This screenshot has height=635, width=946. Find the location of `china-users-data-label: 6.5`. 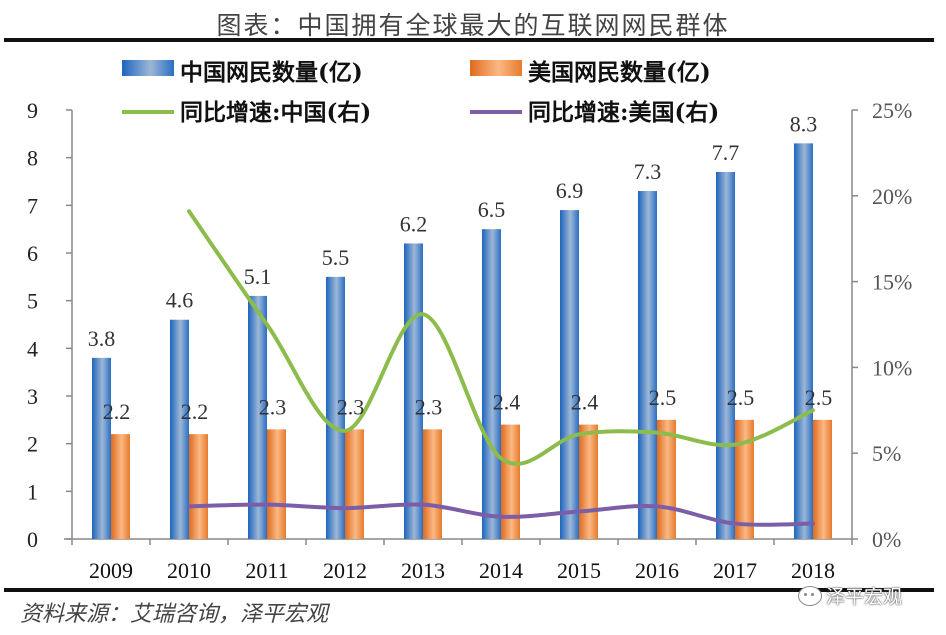

china-users-data-label: 6.5 is located at coordinates (492, 209).